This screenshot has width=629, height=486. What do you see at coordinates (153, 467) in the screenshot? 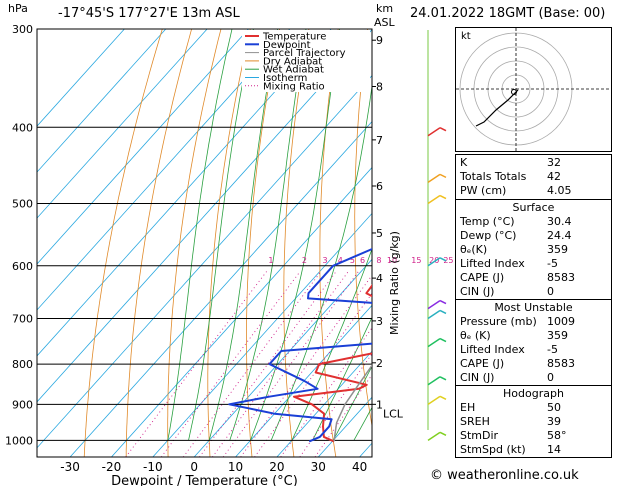
I see `temperature-tick-label: -10` at bounding box center [153, 467].